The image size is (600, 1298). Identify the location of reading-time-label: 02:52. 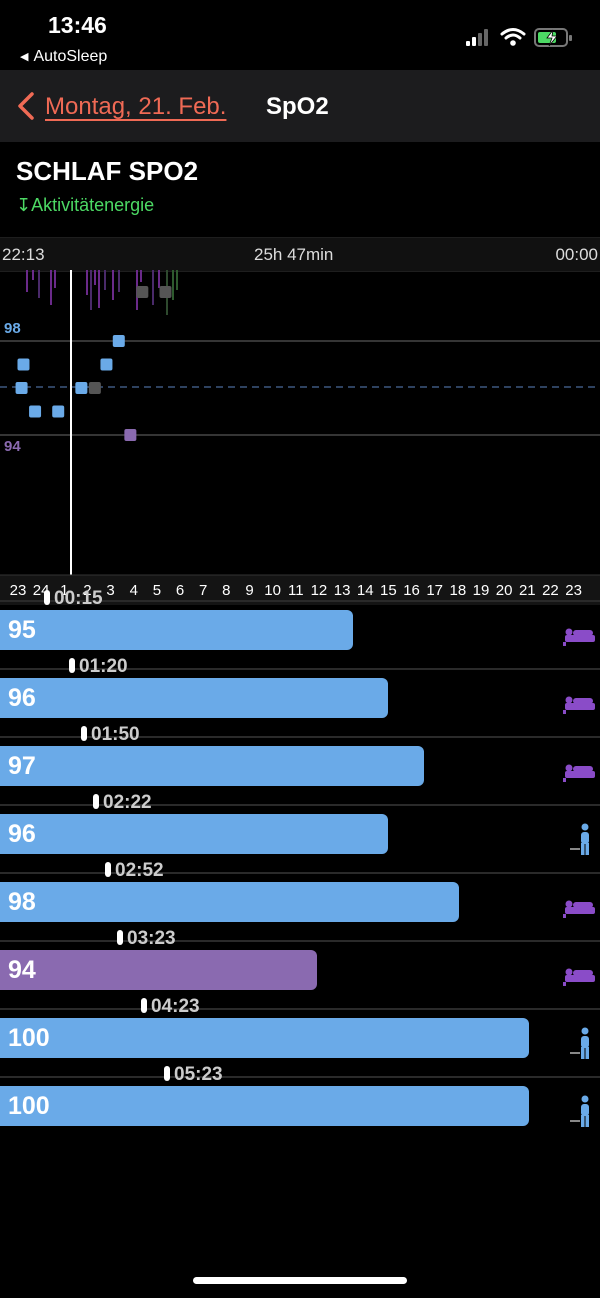
(139, 870).